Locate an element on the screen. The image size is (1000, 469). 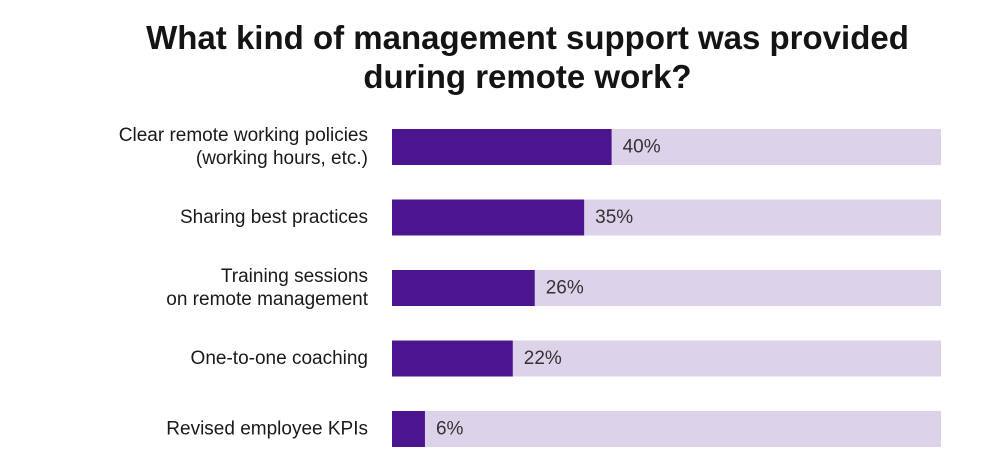
category-label: Clear remote working policies is located at coordinates (243, 135).